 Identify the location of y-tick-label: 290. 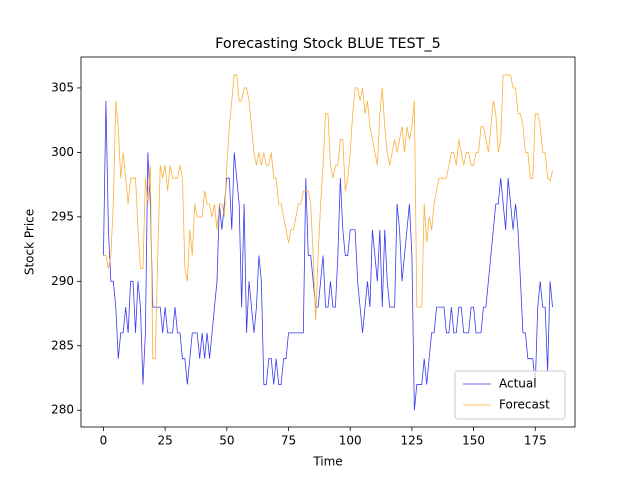
(62, 281).